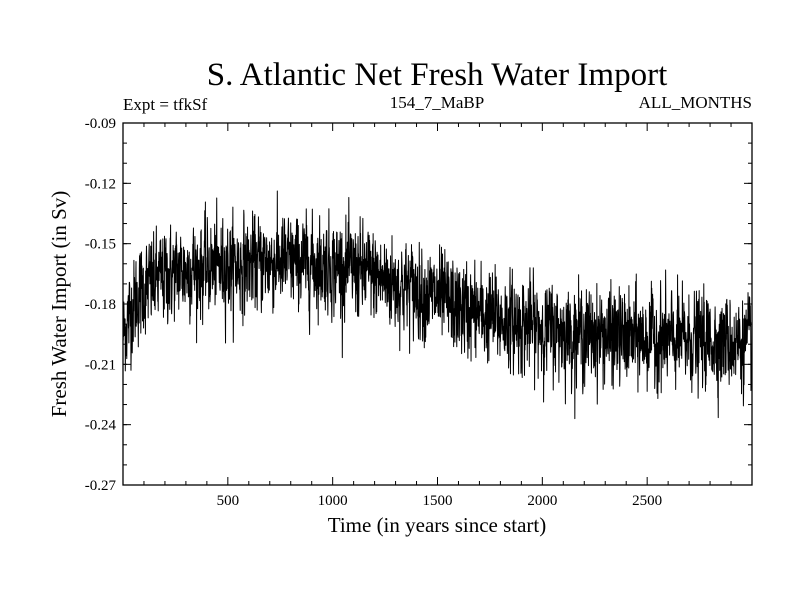 The image size is (800, 600). Describe the element at coordinates (59, 304) in the screenshot. I see `y-axis-label: Fresh Water Import (in Sv)` at that location.